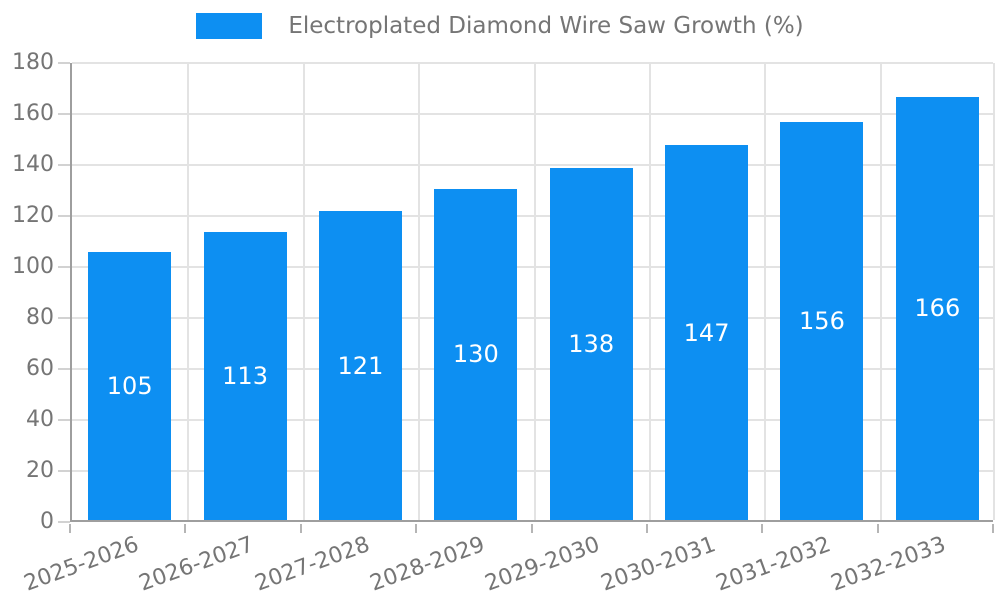 Image resolution: width=1000 pixels, height=600 pixels. What do you see at coordinates (312, 564) in the screenshot?
I see `x-tick-label: 2027-2028` at bounding box center [312, 564].